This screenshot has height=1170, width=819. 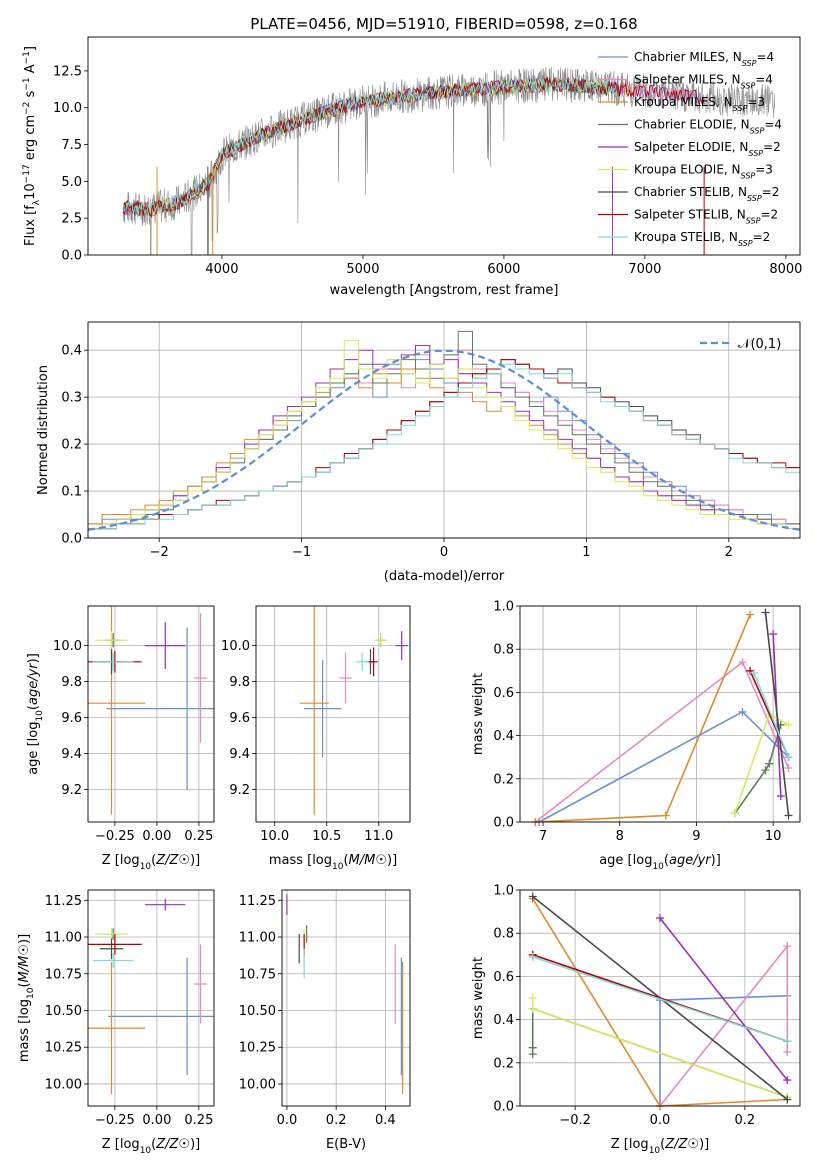 I want to click on hist-xlabel: (data-model)/error, so click(x=444, y=576).